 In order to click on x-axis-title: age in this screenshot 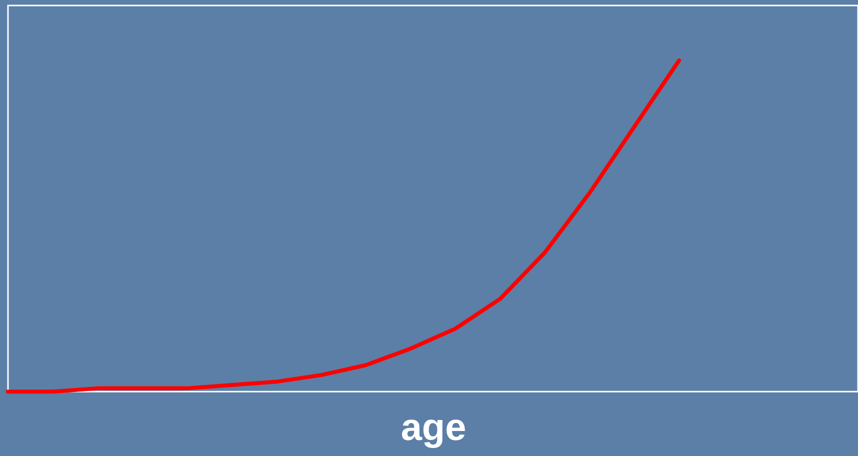, I will do `click(433, 428)`.